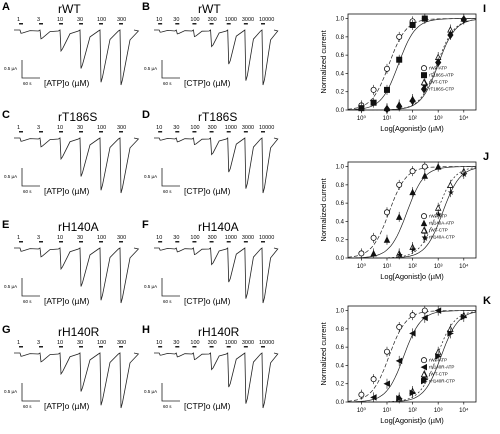  Describe the element at coordinates (340, 241) in the screenshot. I see `y-tick-label: 0.2` at that location.